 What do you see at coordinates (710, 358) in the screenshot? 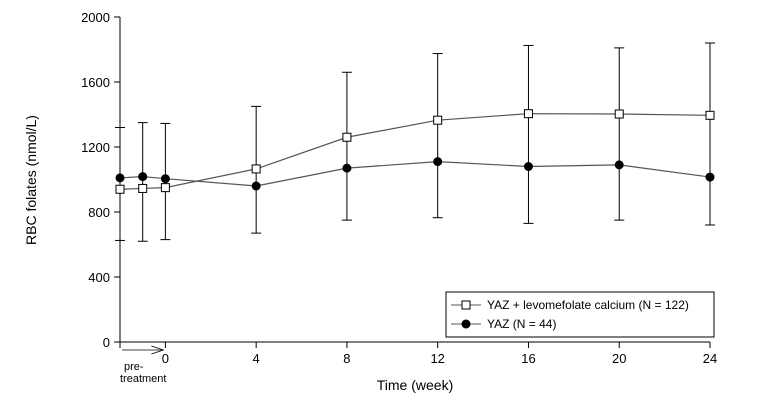
I see `x-tick-label: 24` at bounding box center [710, 358].